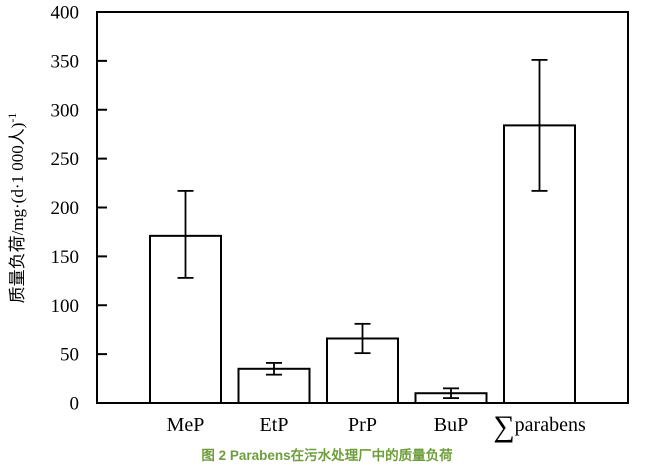 This screenshot has width=654, height=470. I want to click on x-axis-label-MeP: MeP, so click(186, 425).